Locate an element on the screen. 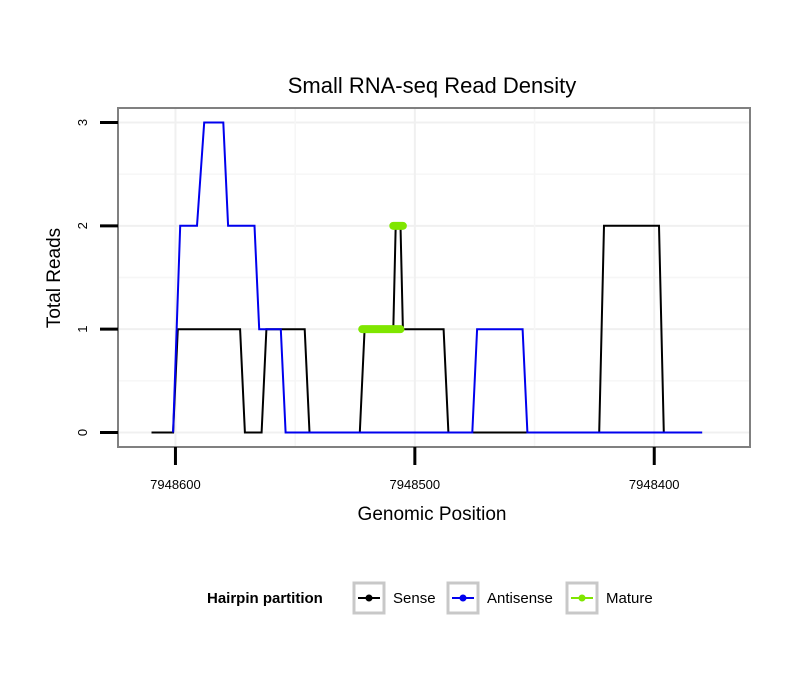  y-tick-label: 3 is located at coordinates (82, 122).